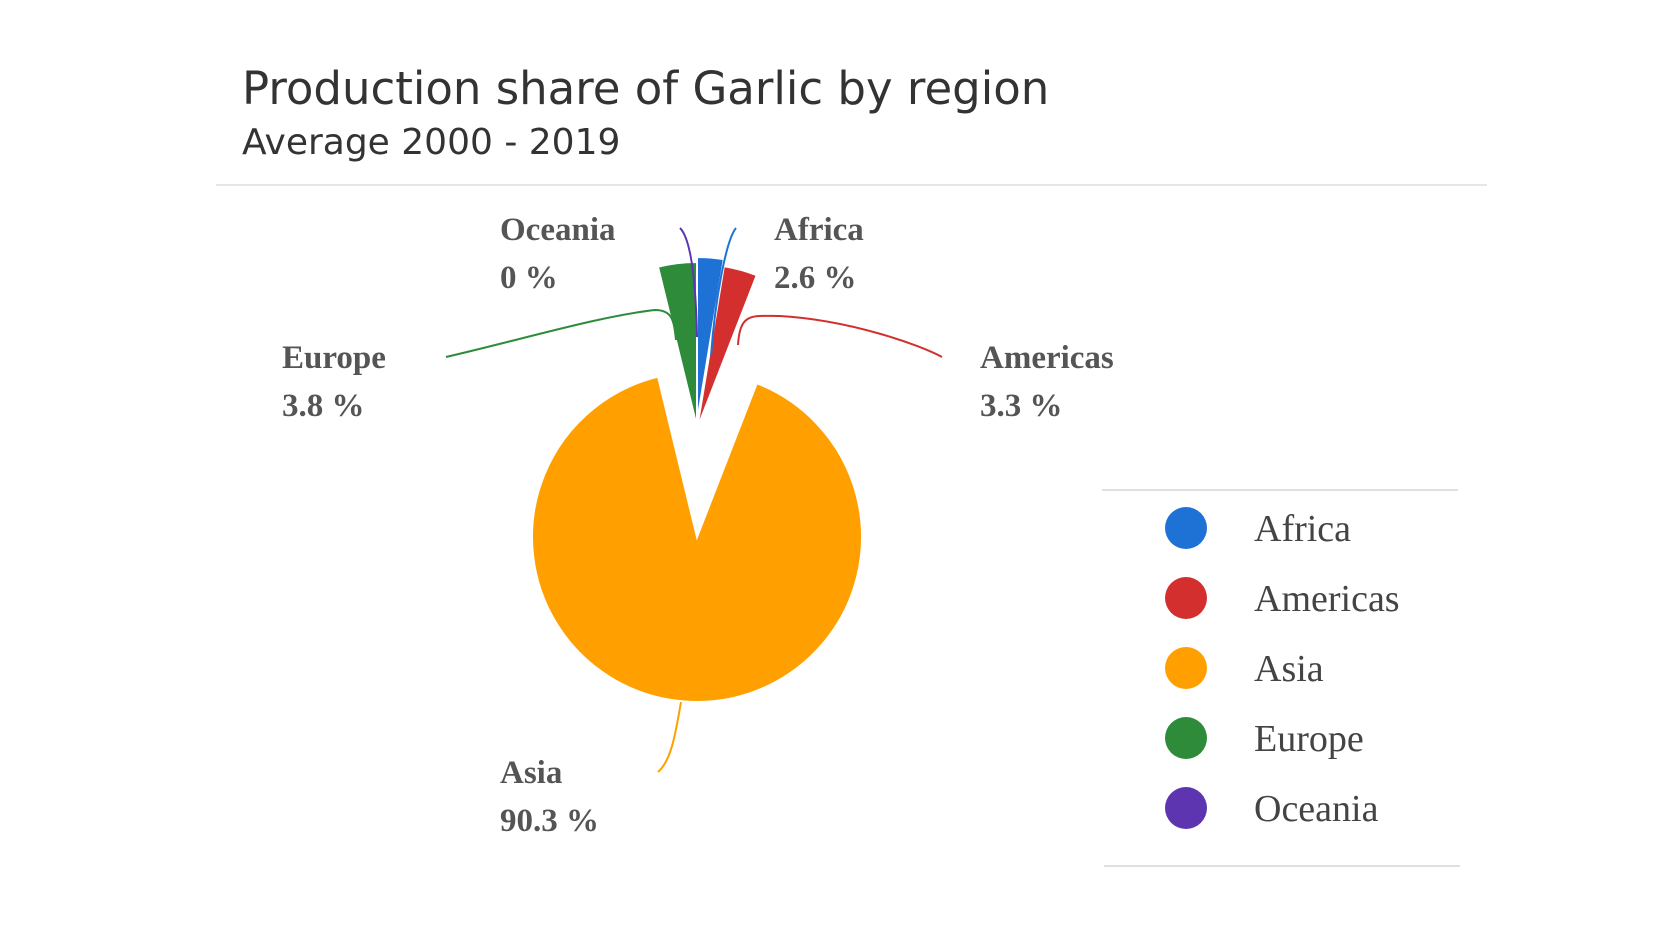 The width and height of the screenshot is (1680, 945). I want to click on data-label-name-europe: Europe, so click(334, 358).